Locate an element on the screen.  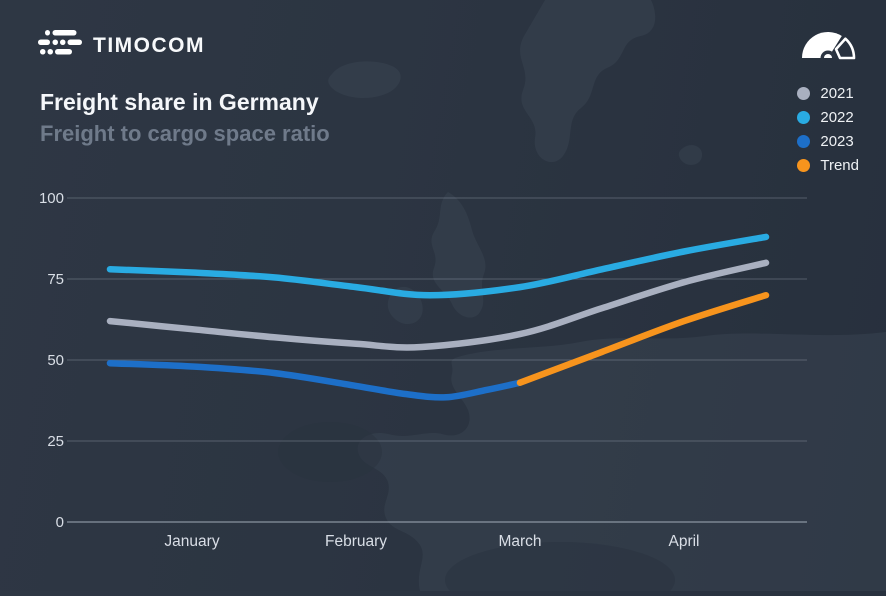
line-series-trend is located at coordinates (643, 338).